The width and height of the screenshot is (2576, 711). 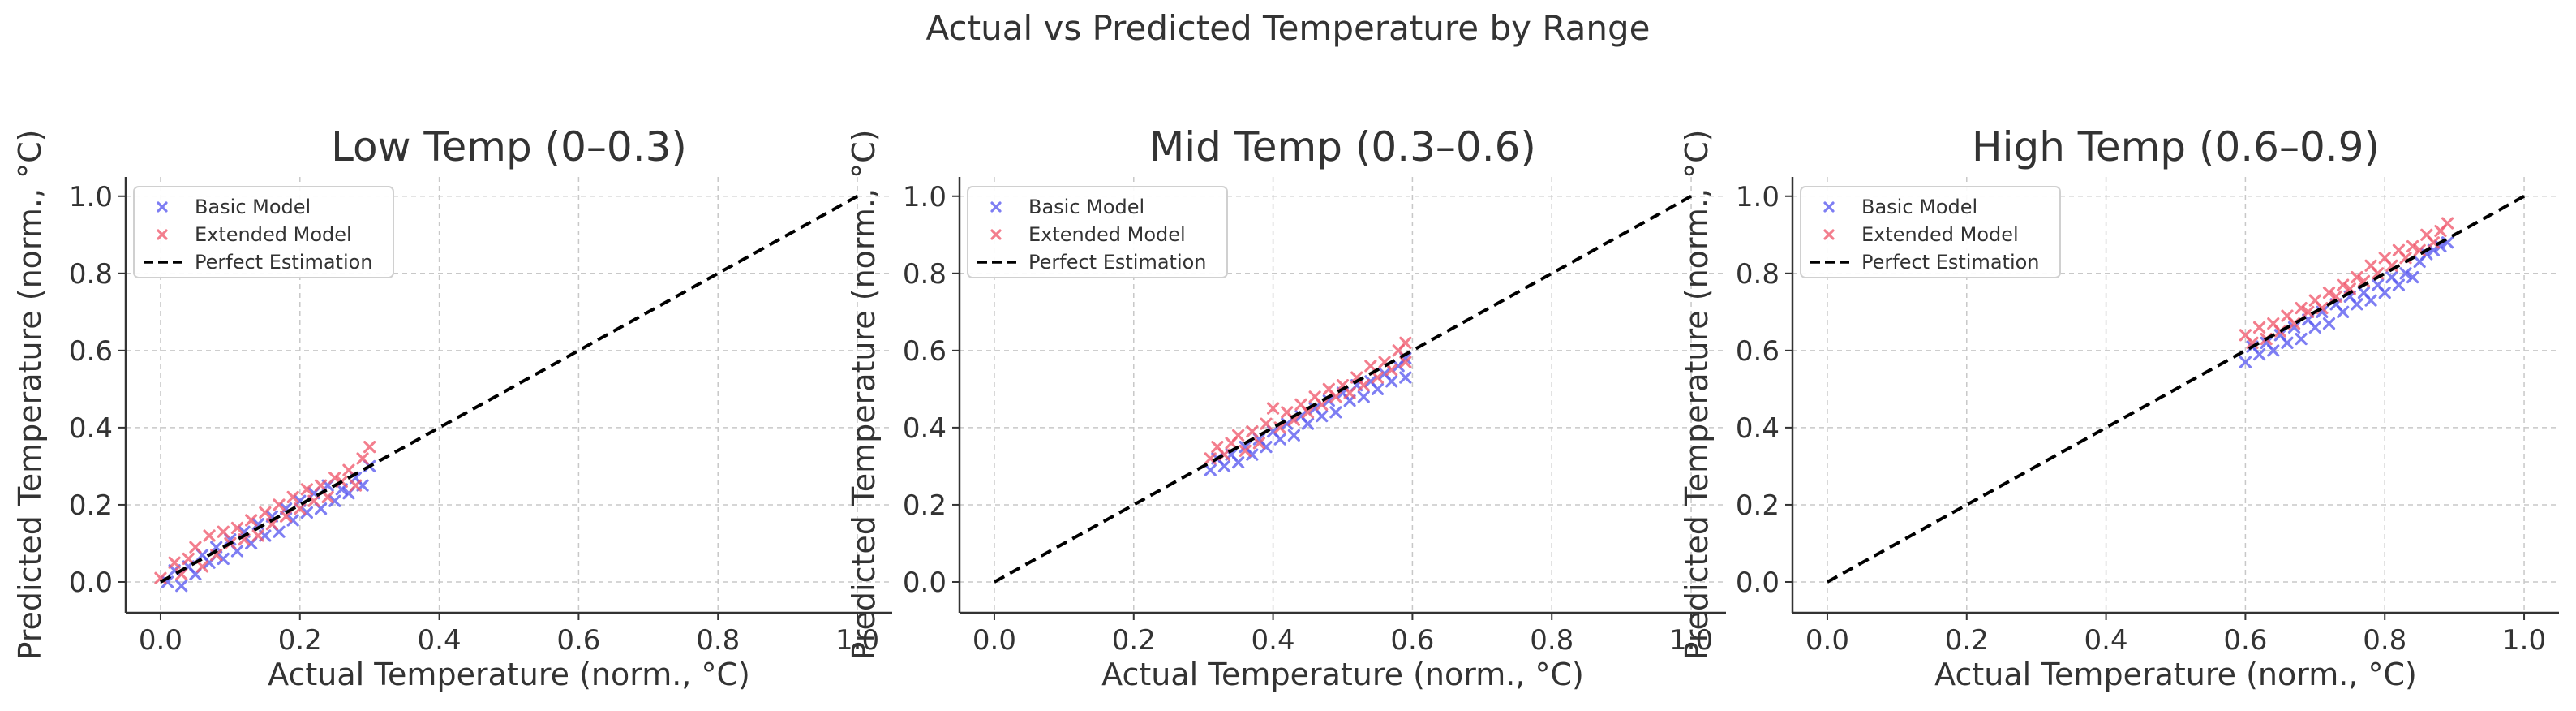 What do you see at coordinates (509, 146) in the screenshot?
I see `subplot-title: Low Temp (0–0.3)` at bounding box center [509, 146].